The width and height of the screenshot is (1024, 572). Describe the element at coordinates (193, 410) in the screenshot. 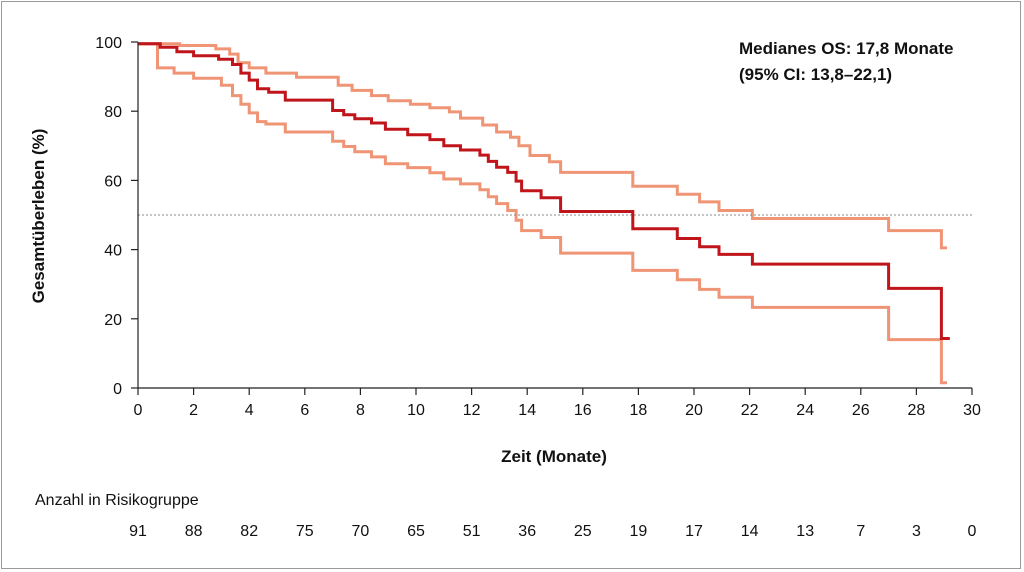

I see `x-tick-label: 2` at that location.